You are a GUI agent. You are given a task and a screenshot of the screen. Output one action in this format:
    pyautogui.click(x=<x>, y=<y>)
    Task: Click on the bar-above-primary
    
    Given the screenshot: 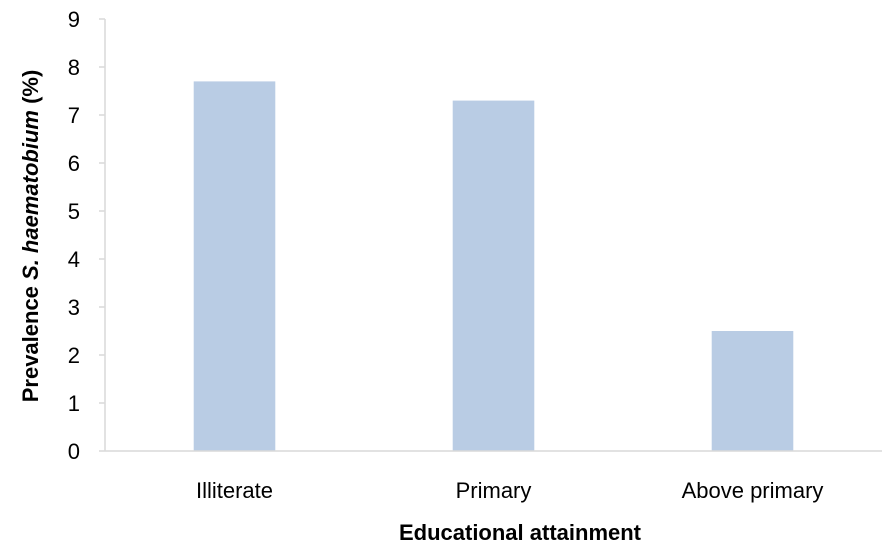 What is the action you would take?
    pyautogui.click(x=752, y=391)
    